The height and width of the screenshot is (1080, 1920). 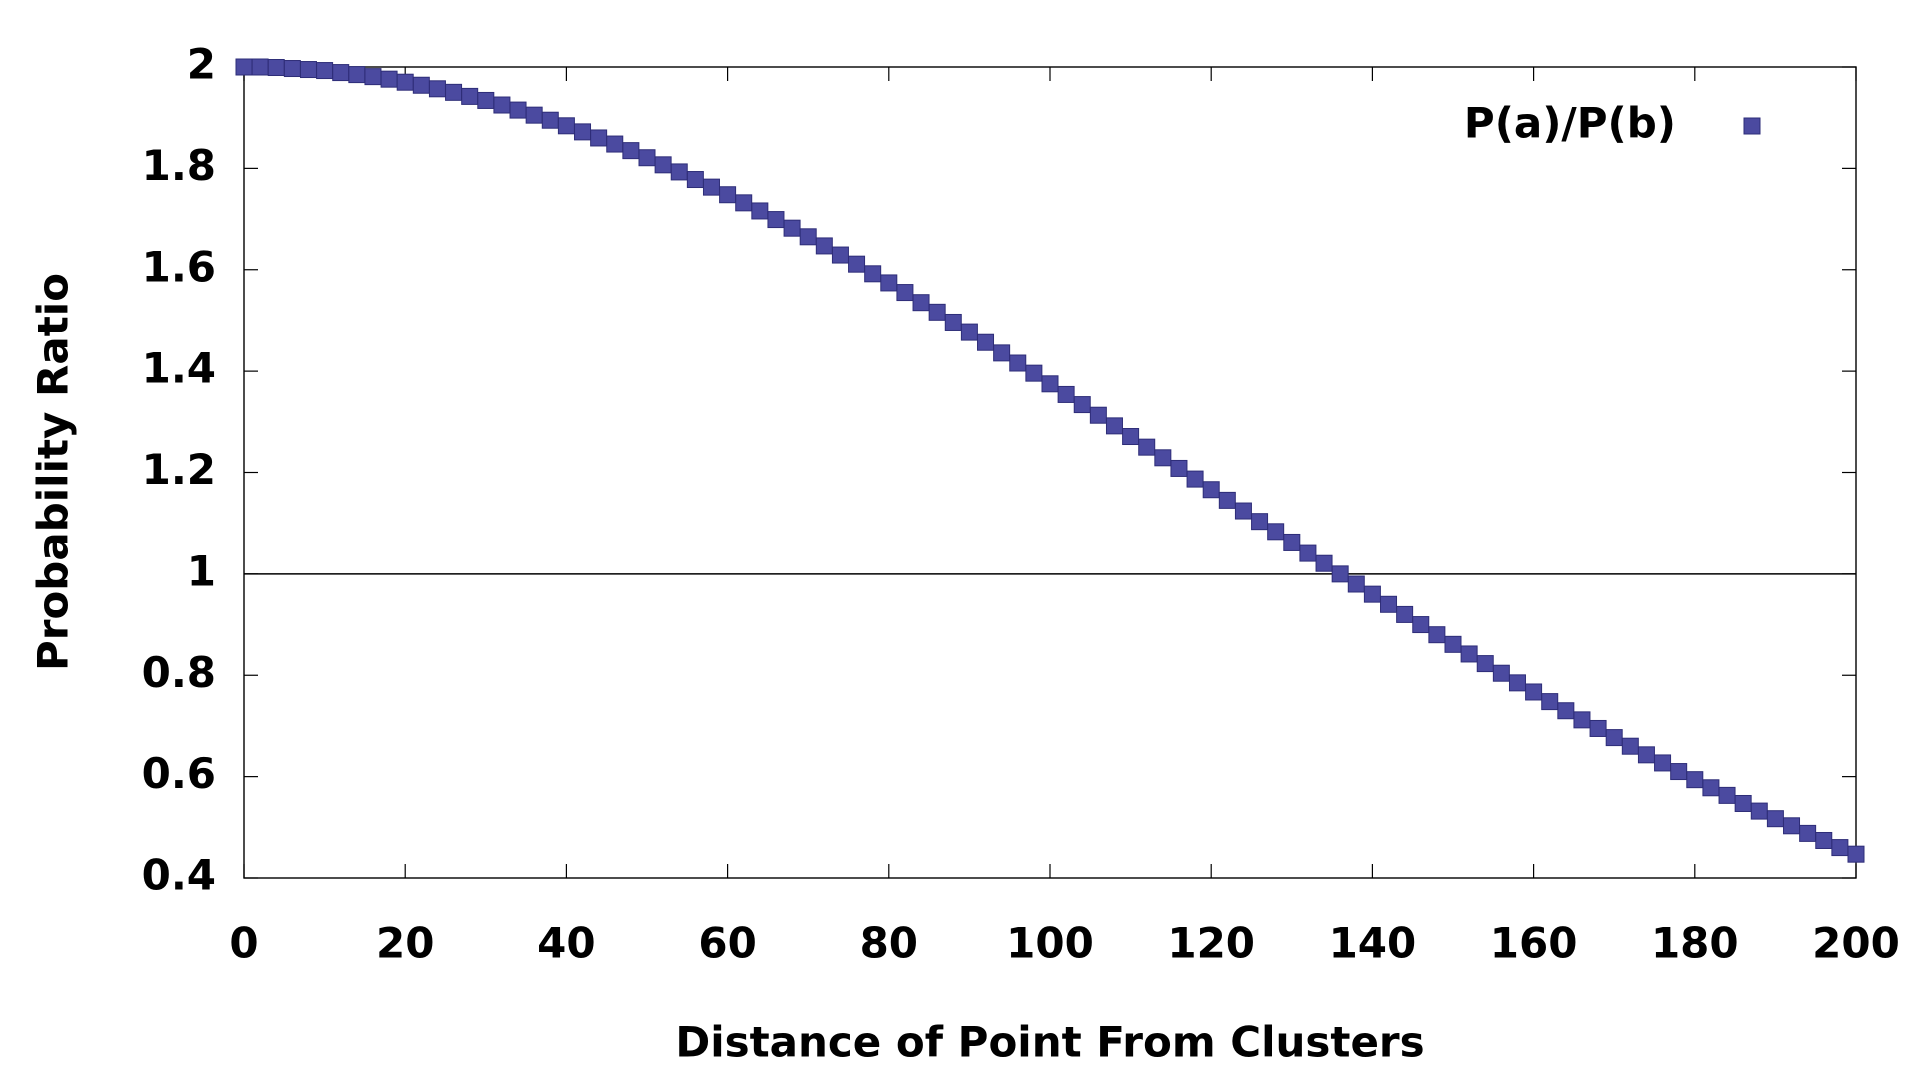 I want to click on y-tick-label: 1.6, so click(x=179, y=266).